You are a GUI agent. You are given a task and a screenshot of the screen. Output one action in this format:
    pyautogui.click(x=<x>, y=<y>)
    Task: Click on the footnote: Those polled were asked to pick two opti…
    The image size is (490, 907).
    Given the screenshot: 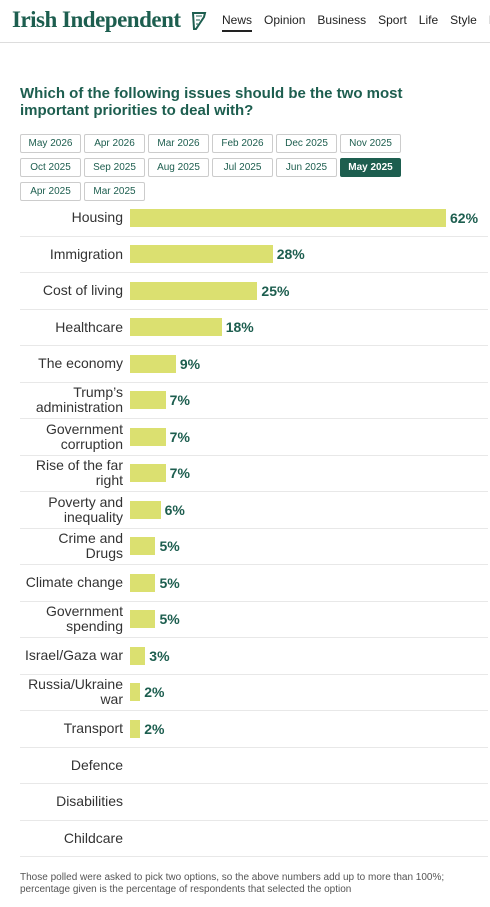 What is the action you would take?
    pyautogui.click(x=232, y=883)
    